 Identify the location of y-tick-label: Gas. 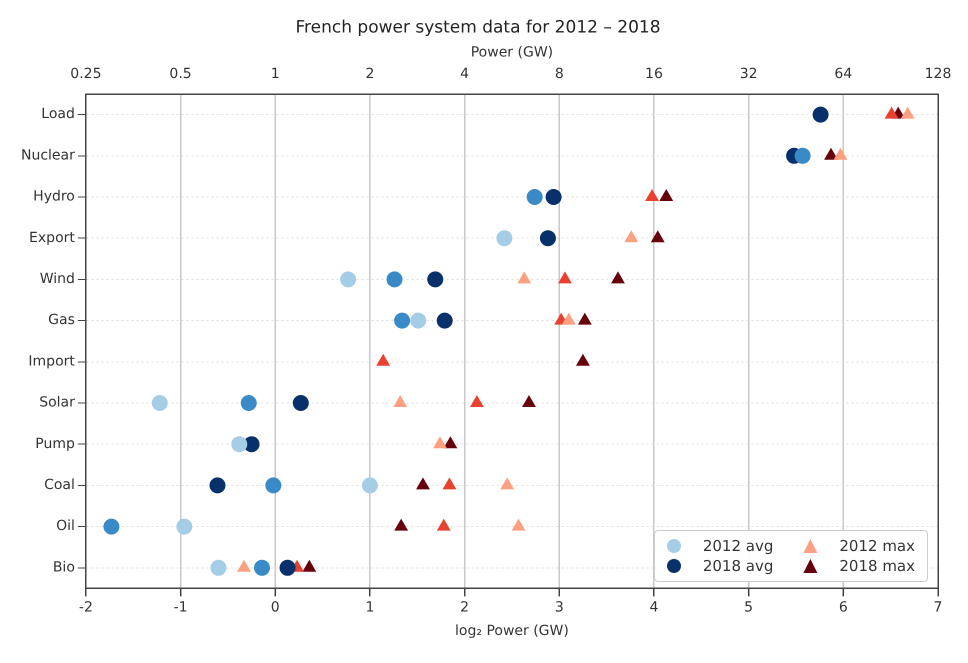
(61, 320).